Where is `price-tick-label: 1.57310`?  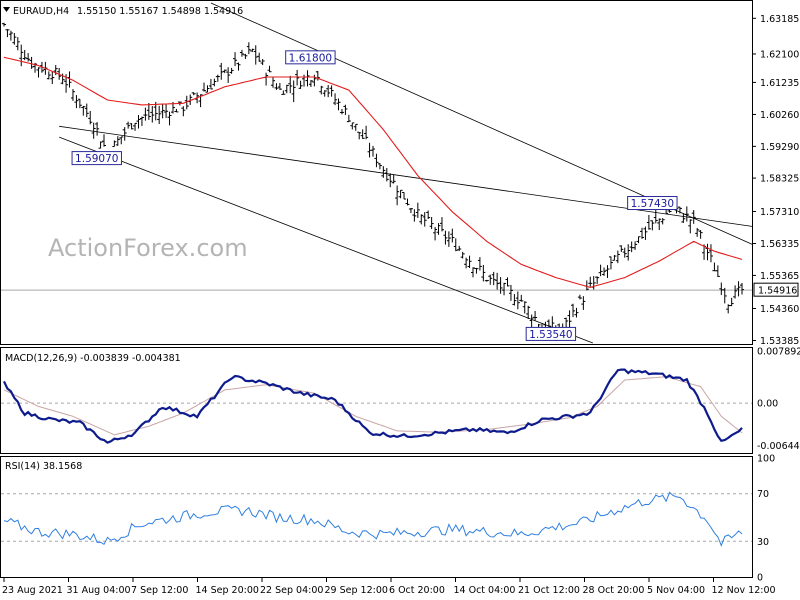 price-tick-label: 1.57310 is located at coordinates (779, 212).